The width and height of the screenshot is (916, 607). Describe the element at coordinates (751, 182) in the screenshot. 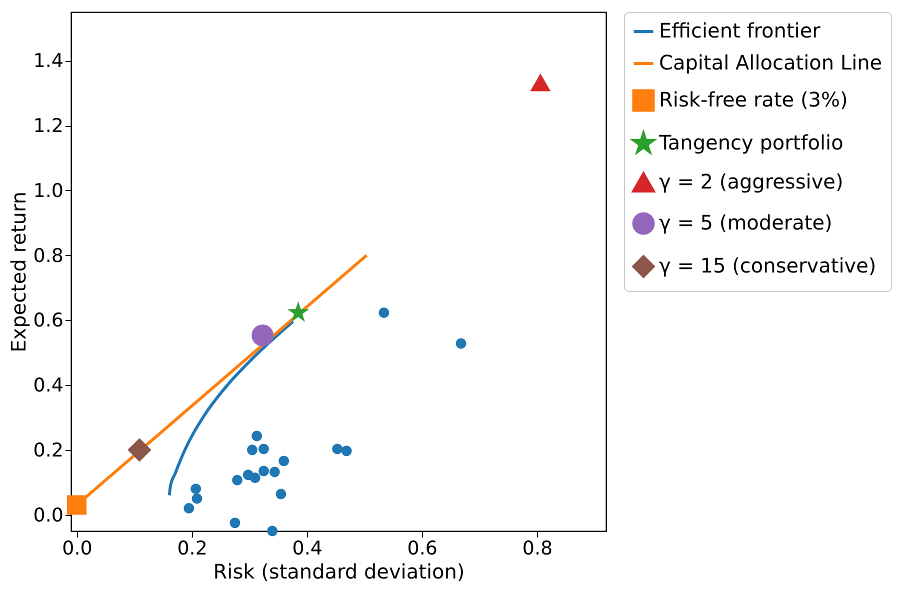

I see `legend-label: γ = 2 (aggressive)` at that location.